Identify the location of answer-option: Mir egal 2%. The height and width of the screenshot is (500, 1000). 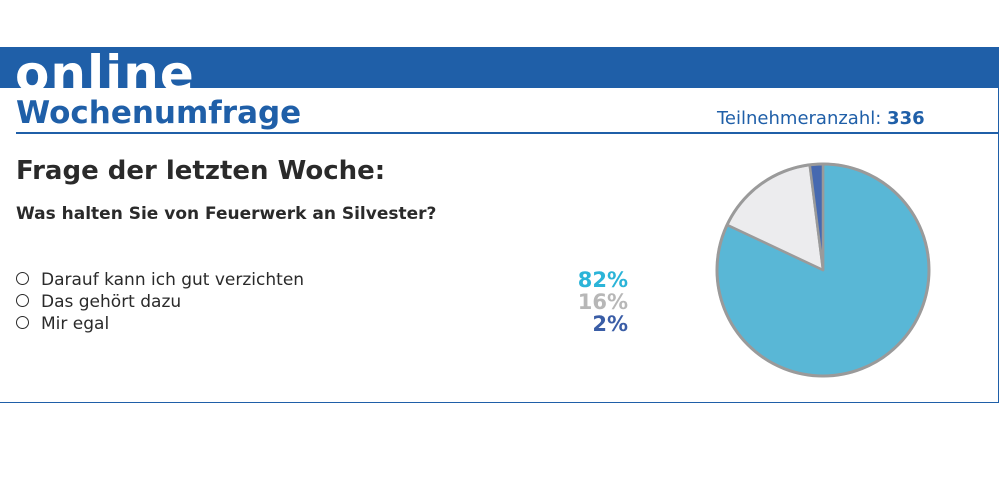
(322, 324).